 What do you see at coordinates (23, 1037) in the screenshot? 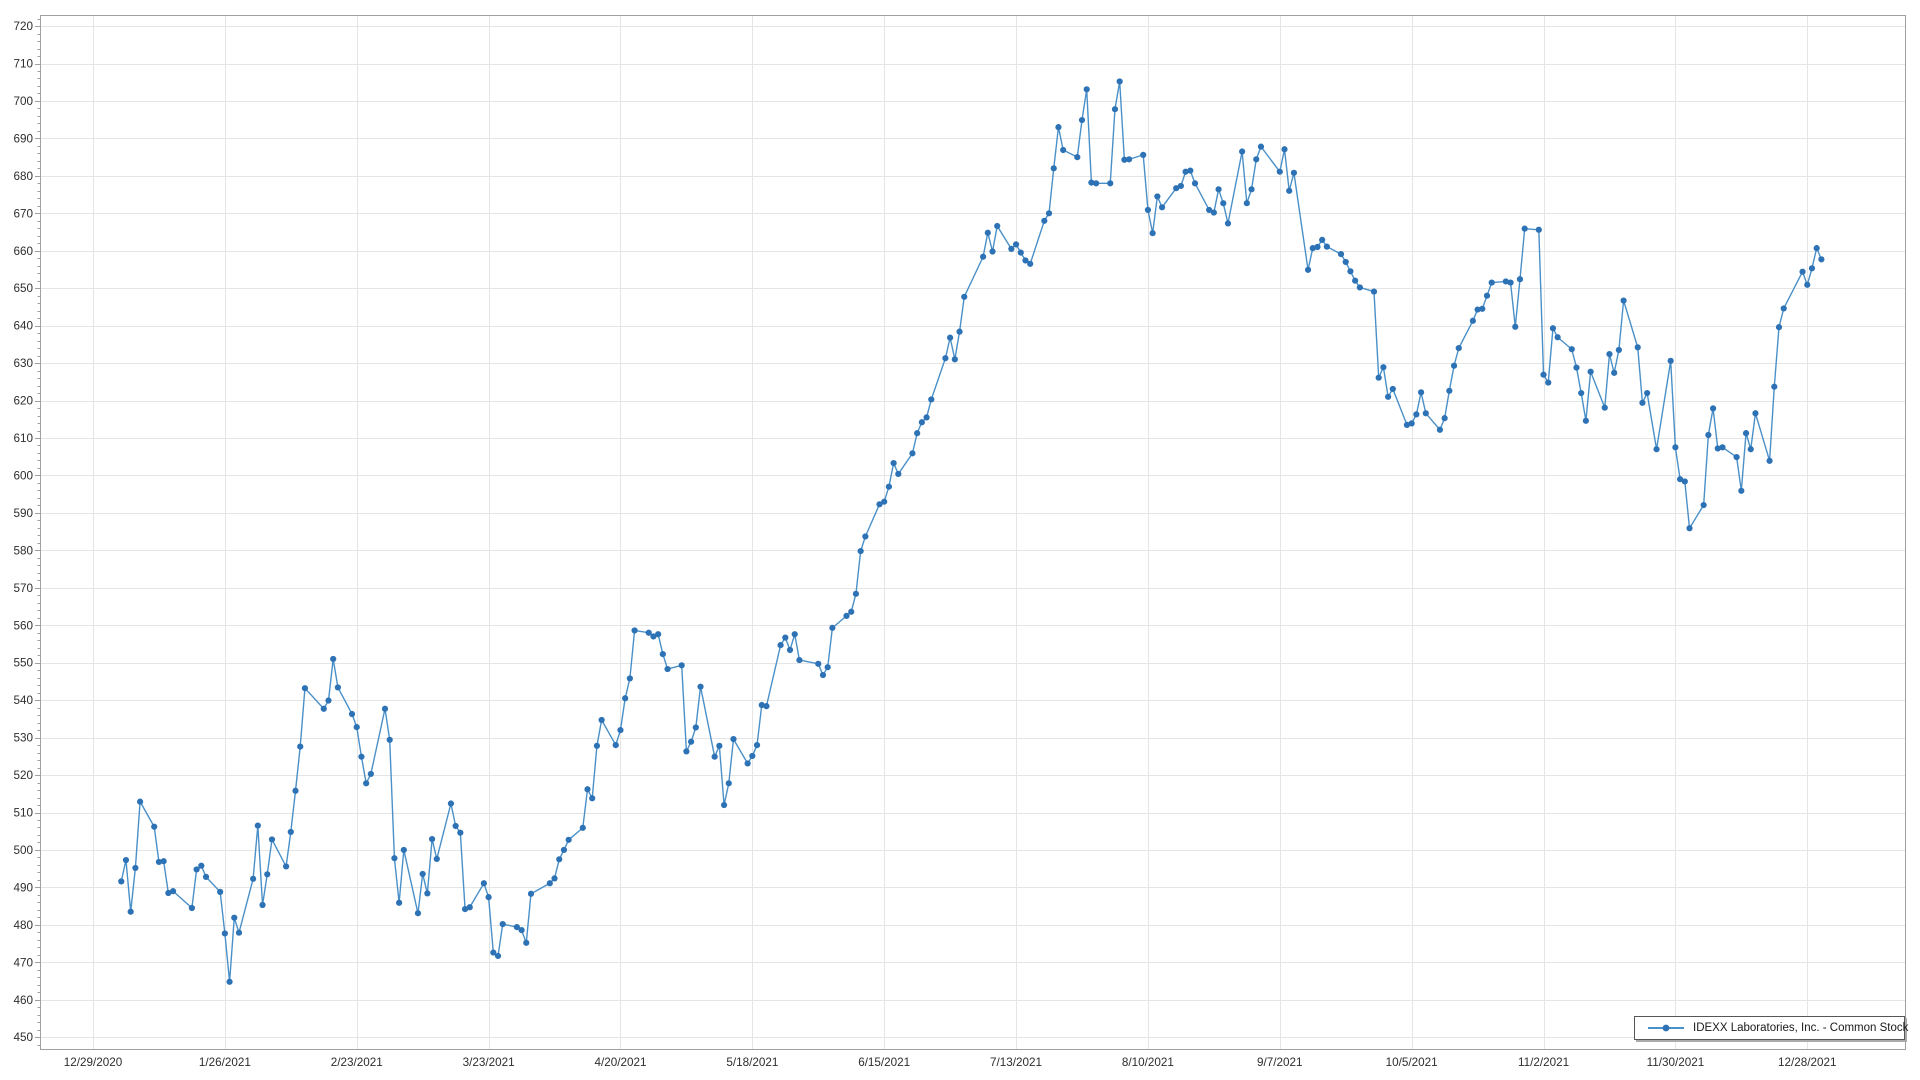
I see `y-tick-label: 450` at bounding box center [23, 1037].